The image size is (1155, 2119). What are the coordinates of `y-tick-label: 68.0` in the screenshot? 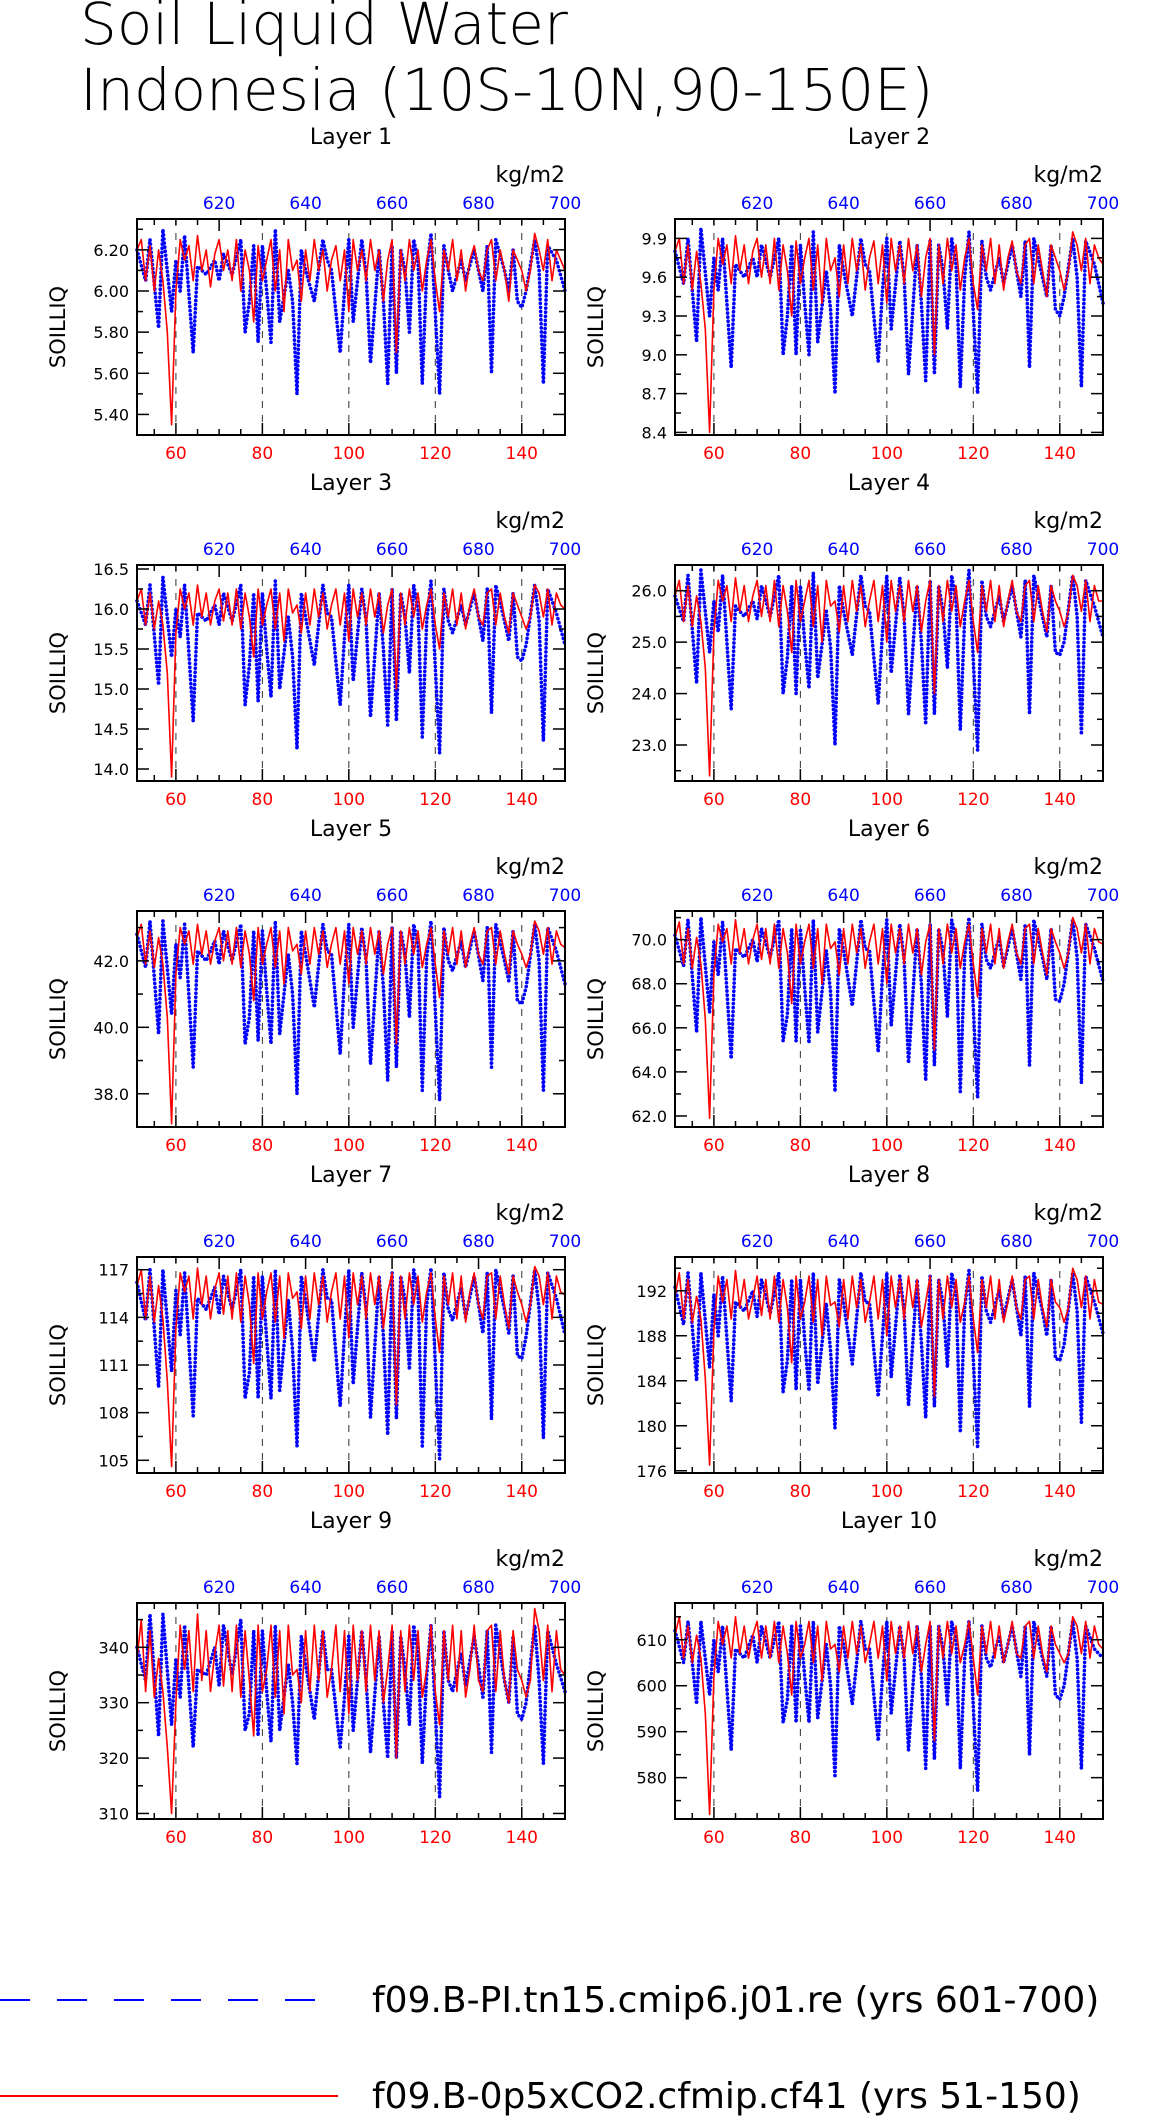 It's located at (649, 984).